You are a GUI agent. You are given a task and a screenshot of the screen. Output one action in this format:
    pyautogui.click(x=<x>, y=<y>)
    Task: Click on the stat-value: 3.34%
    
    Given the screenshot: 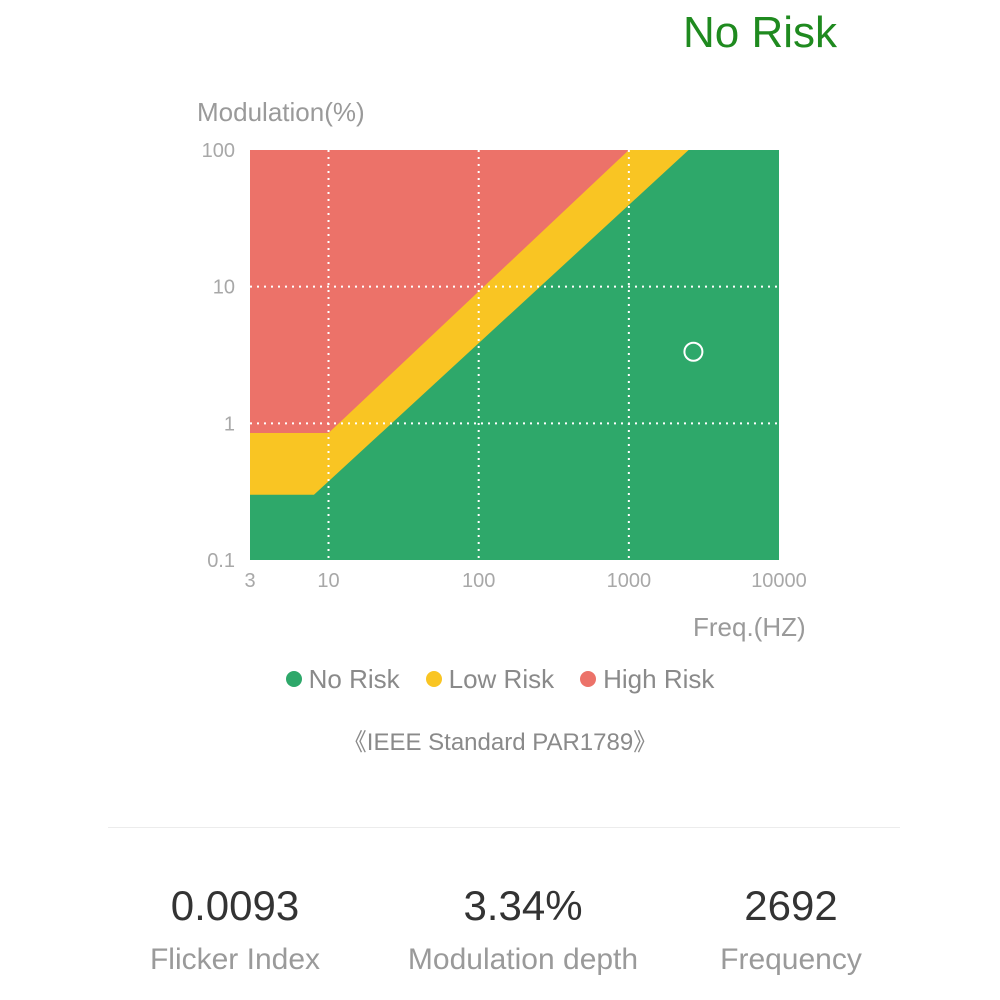 What is the action you would take?
    pyautogui.click(x=523, y=905)
    